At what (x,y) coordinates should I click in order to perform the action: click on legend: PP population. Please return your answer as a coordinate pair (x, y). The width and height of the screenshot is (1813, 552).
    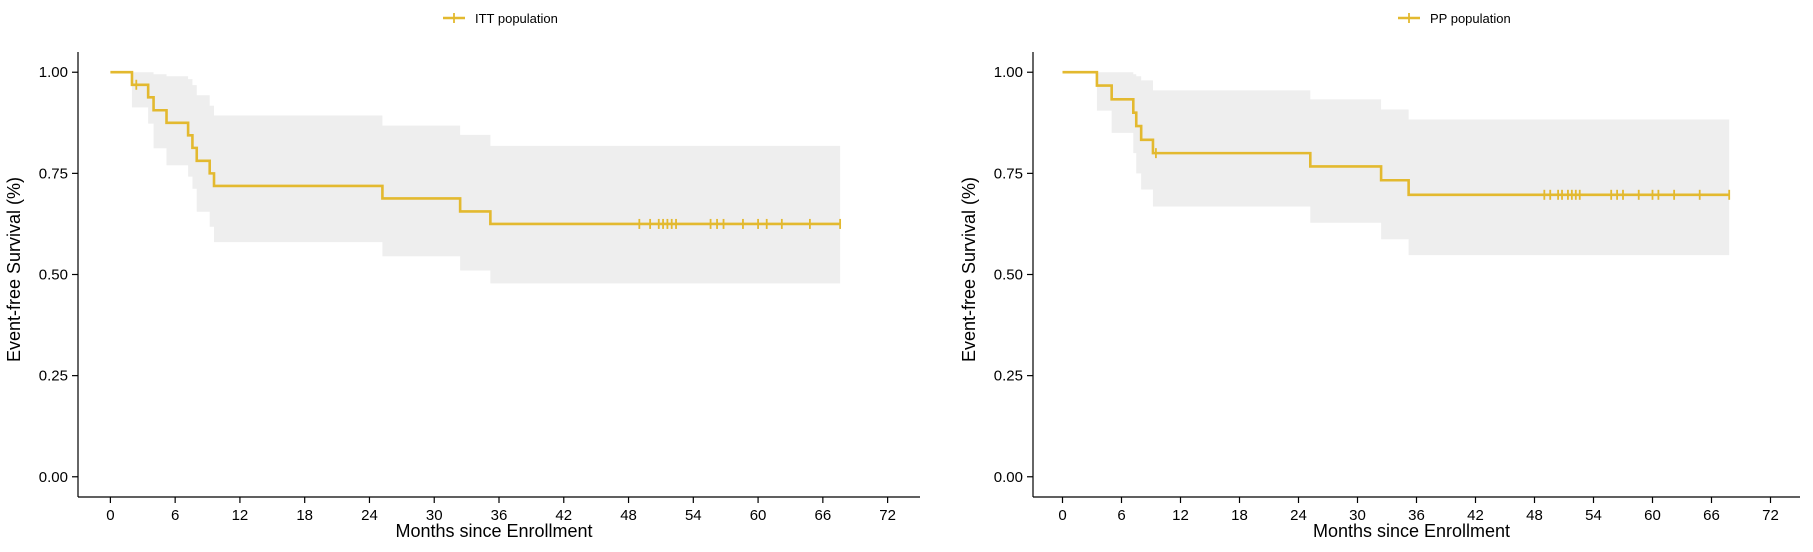
    Looking at the image, I should click on (1454, 18).